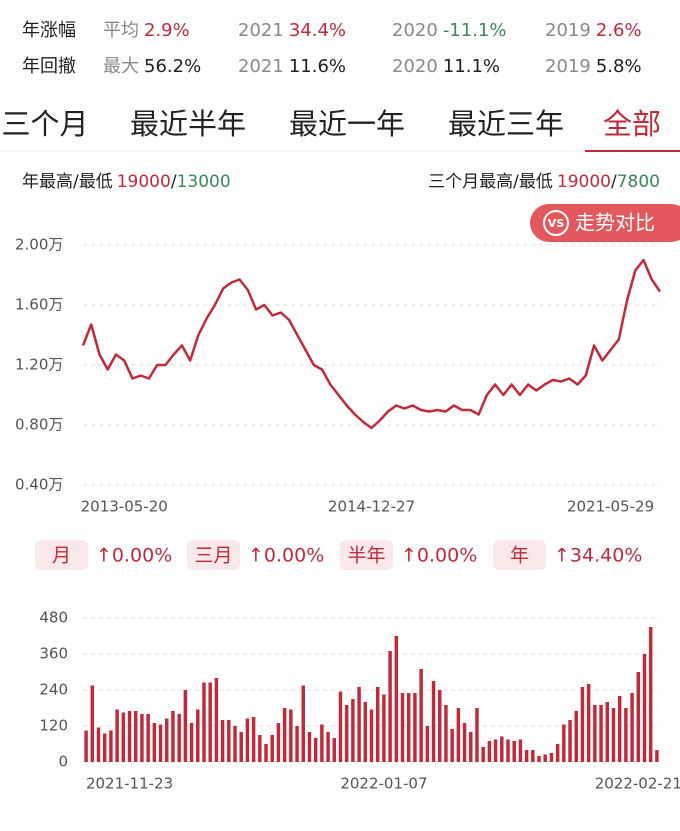  I want to click on hl-sep: /, so click(174, 182).